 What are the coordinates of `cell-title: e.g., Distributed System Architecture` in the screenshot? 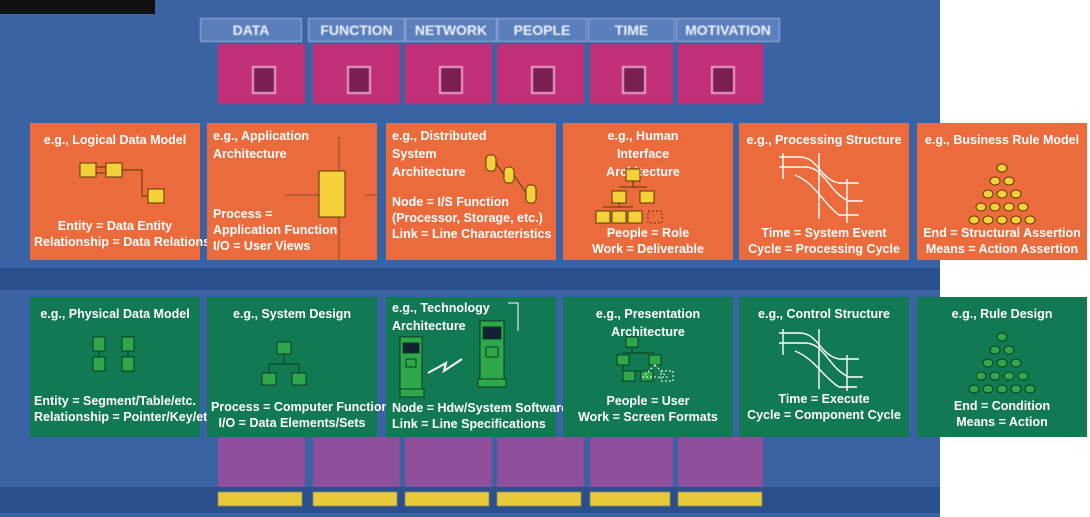 It's located at (439, 154).